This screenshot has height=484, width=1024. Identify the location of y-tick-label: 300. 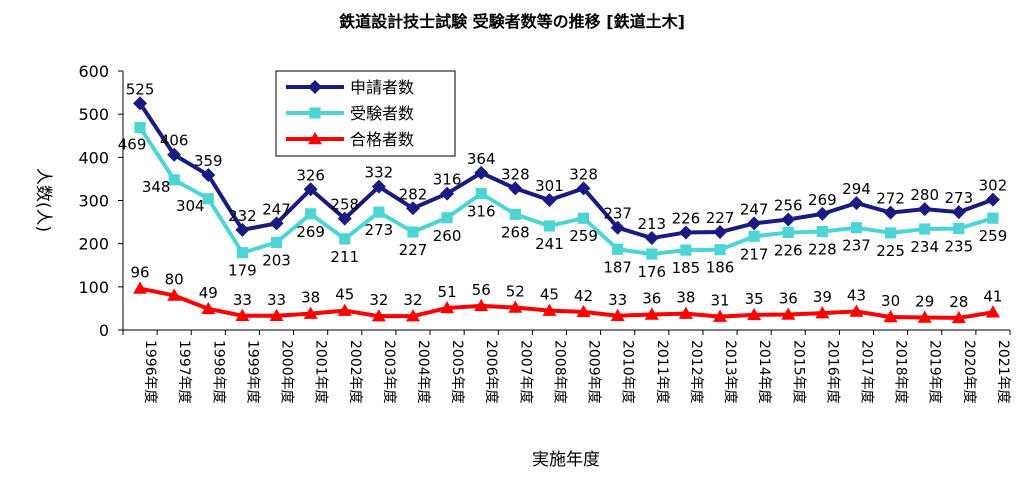
(93, 201).